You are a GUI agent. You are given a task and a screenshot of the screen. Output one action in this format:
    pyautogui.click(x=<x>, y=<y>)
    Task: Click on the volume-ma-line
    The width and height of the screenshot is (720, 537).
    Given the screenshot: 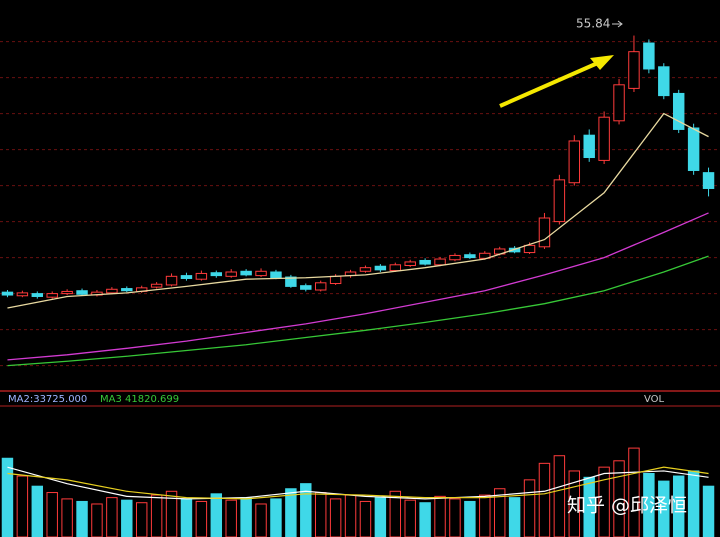 What is the action you would take?
    pyautogui.click(x=358, y=483)
    